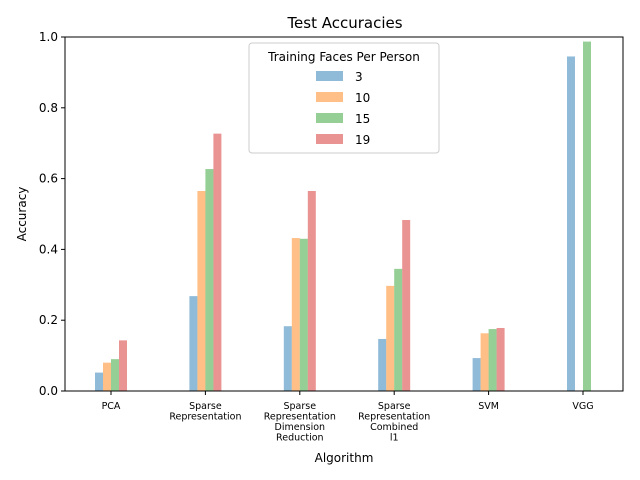 The image size is (640, 480). I want to click on y-tick-label: 0.4, so click(48, 249).